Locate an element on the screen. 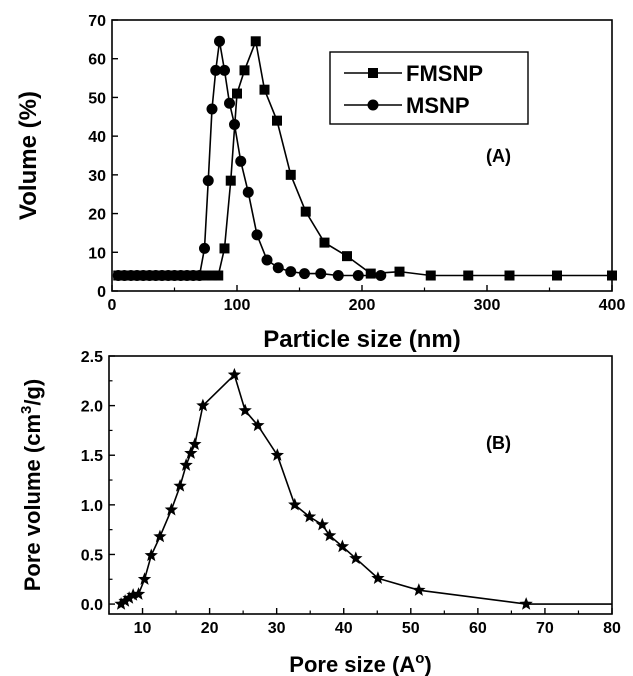 This screenshot has width=633, height=676. legend-box is located at coordinates (429, 88).